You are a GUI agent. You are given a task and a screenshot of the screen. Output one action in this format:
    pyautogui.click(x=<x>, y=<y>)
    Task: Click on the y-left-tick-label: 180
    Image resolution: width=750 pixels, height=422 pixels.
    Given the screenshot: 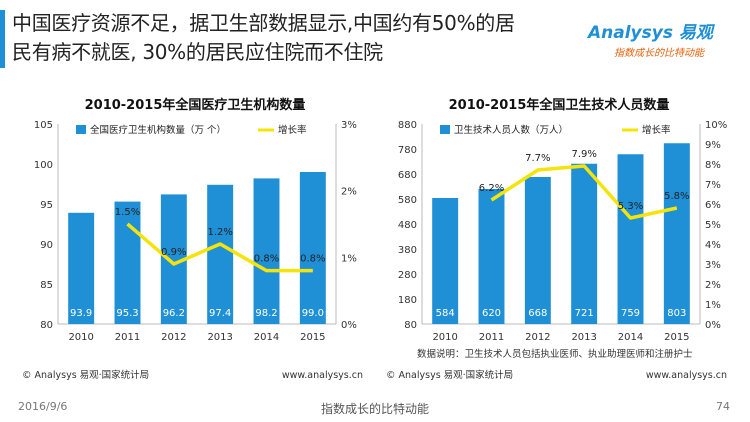 What is the action you would take?
    pyautogui.click(x=407, y=300)
    